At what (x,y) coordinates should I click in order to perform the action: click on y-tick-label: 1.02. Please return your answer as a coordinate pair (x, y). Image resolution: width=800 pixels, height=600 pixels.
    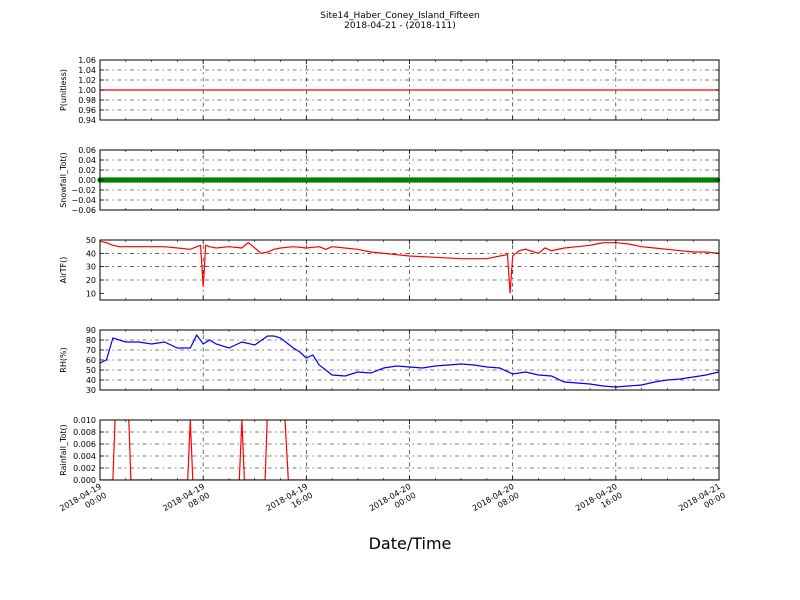
    Looking at the image, I should click on (87, 80).